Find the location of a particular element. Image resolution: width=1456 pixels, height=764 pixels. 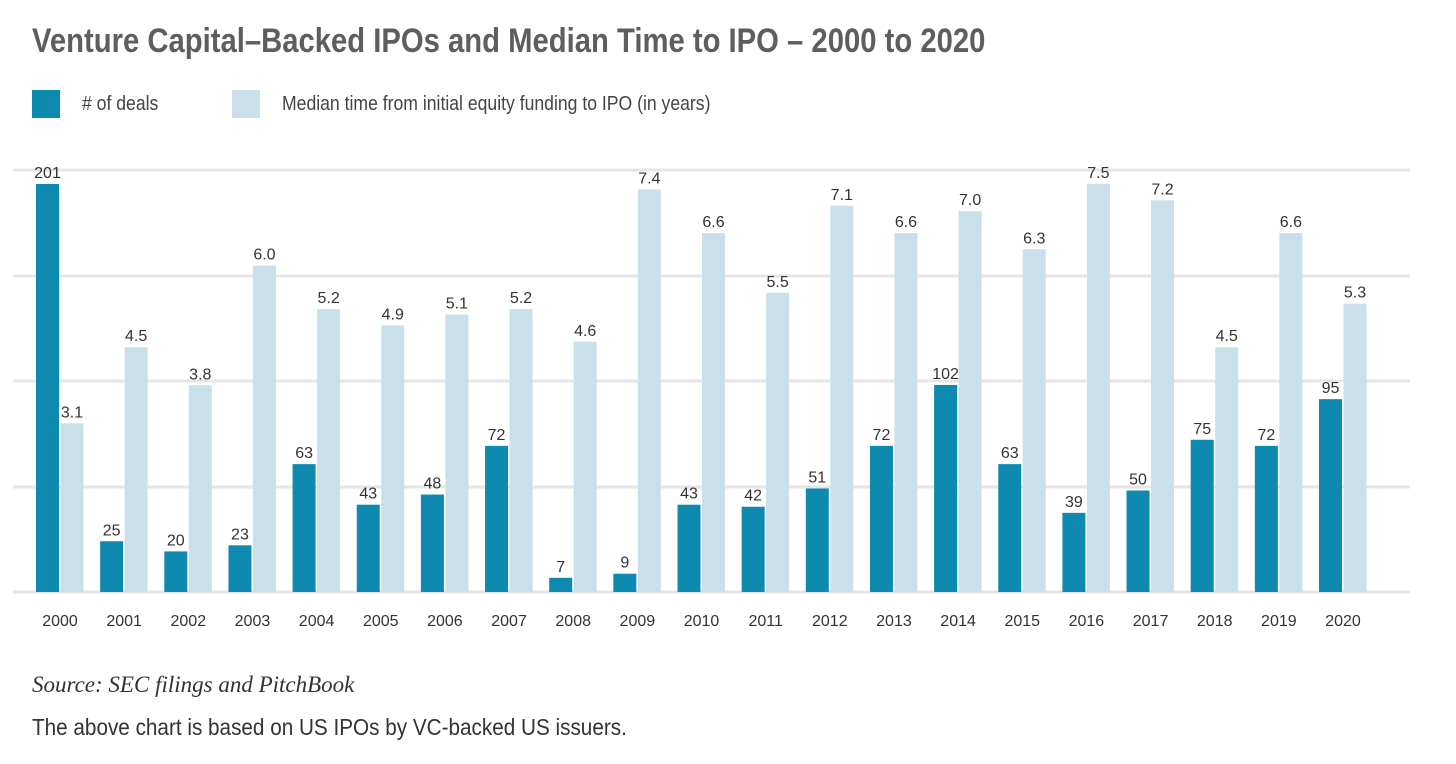

data-label-deals: 48 is located at coordinates (433, 484).